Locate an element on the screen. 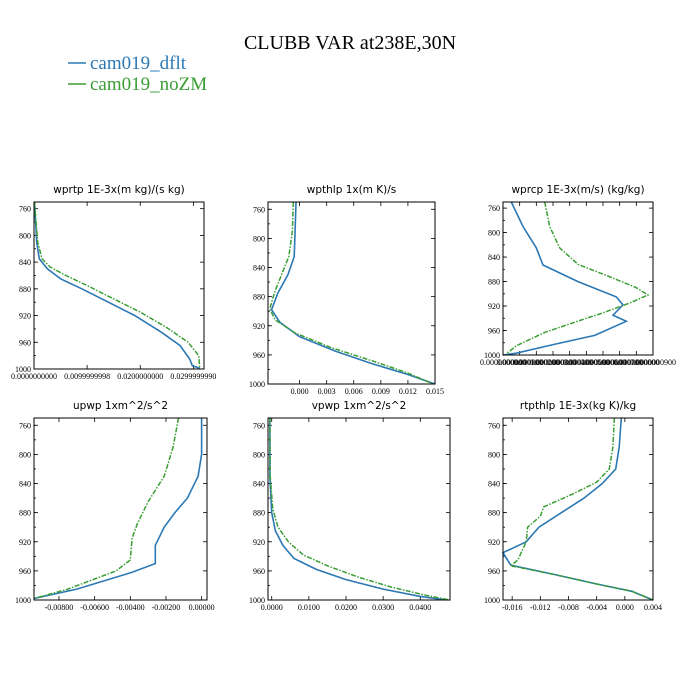 The width and height of the screenshot is (700, 700). x-tick-label: -0.00800 is located at coordinates (59, 607).